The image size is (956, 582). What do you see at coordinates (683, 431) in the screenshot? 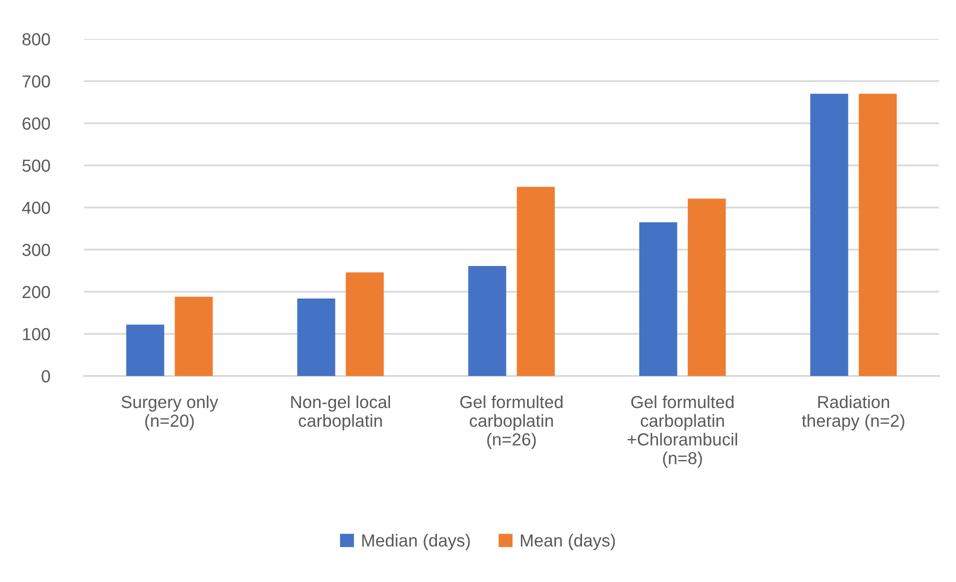
I see `x-tick-label: Gel formulted carboplatin +Chlorambucil (n=8)` at bounding box center [683, 431].